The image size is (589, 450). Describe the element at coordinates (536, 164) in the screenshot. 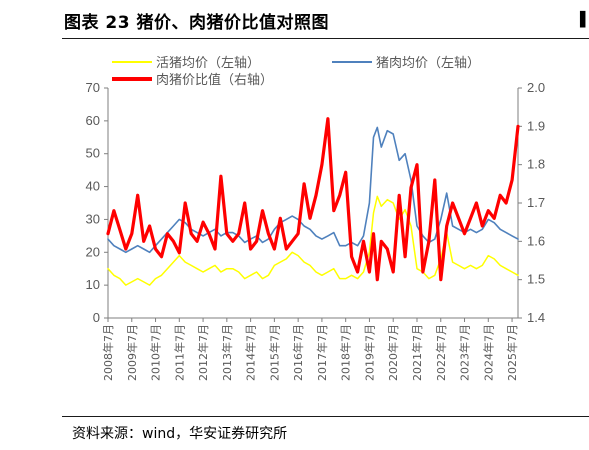

I see `y-right-tick-label: 1.8` at that location.